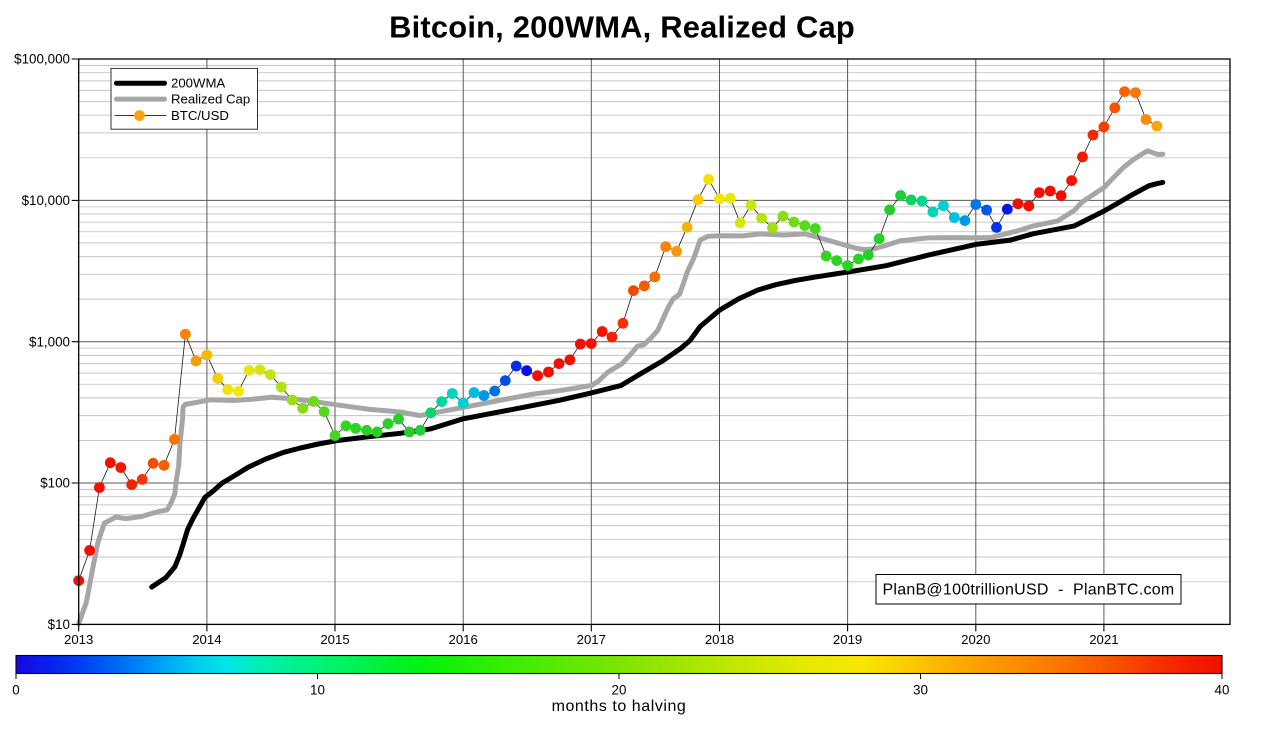  Describe the element at coordinates (200, 115) in the screenshot. I see `svg-text: BTC/USD` at that location.